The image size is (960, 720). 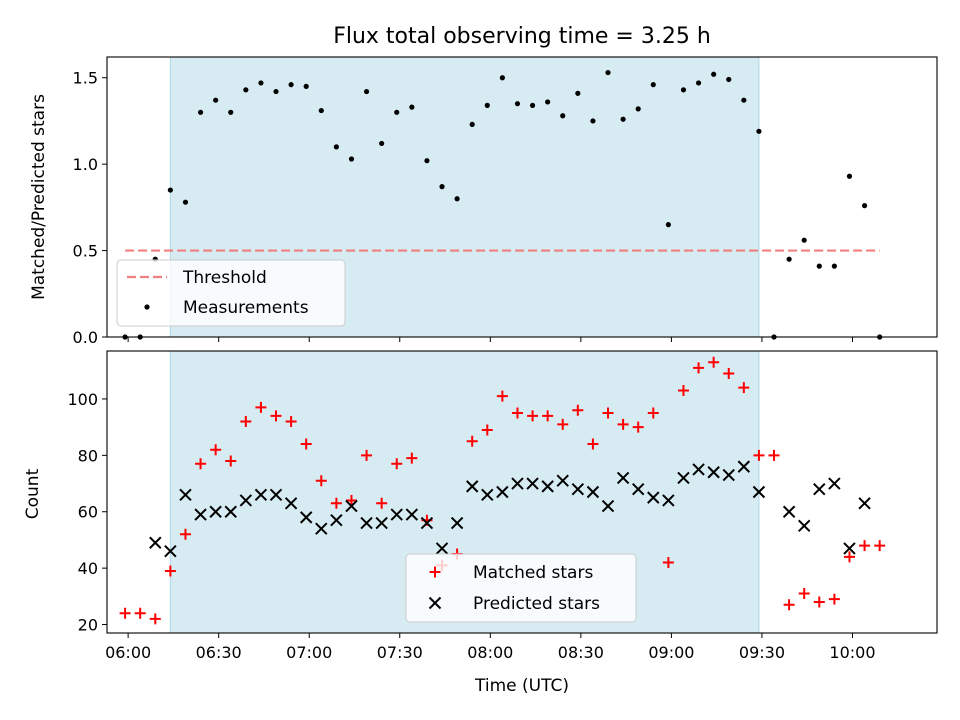 I want to click on x-tick-label: 06:00, so click(x=128, y=652).